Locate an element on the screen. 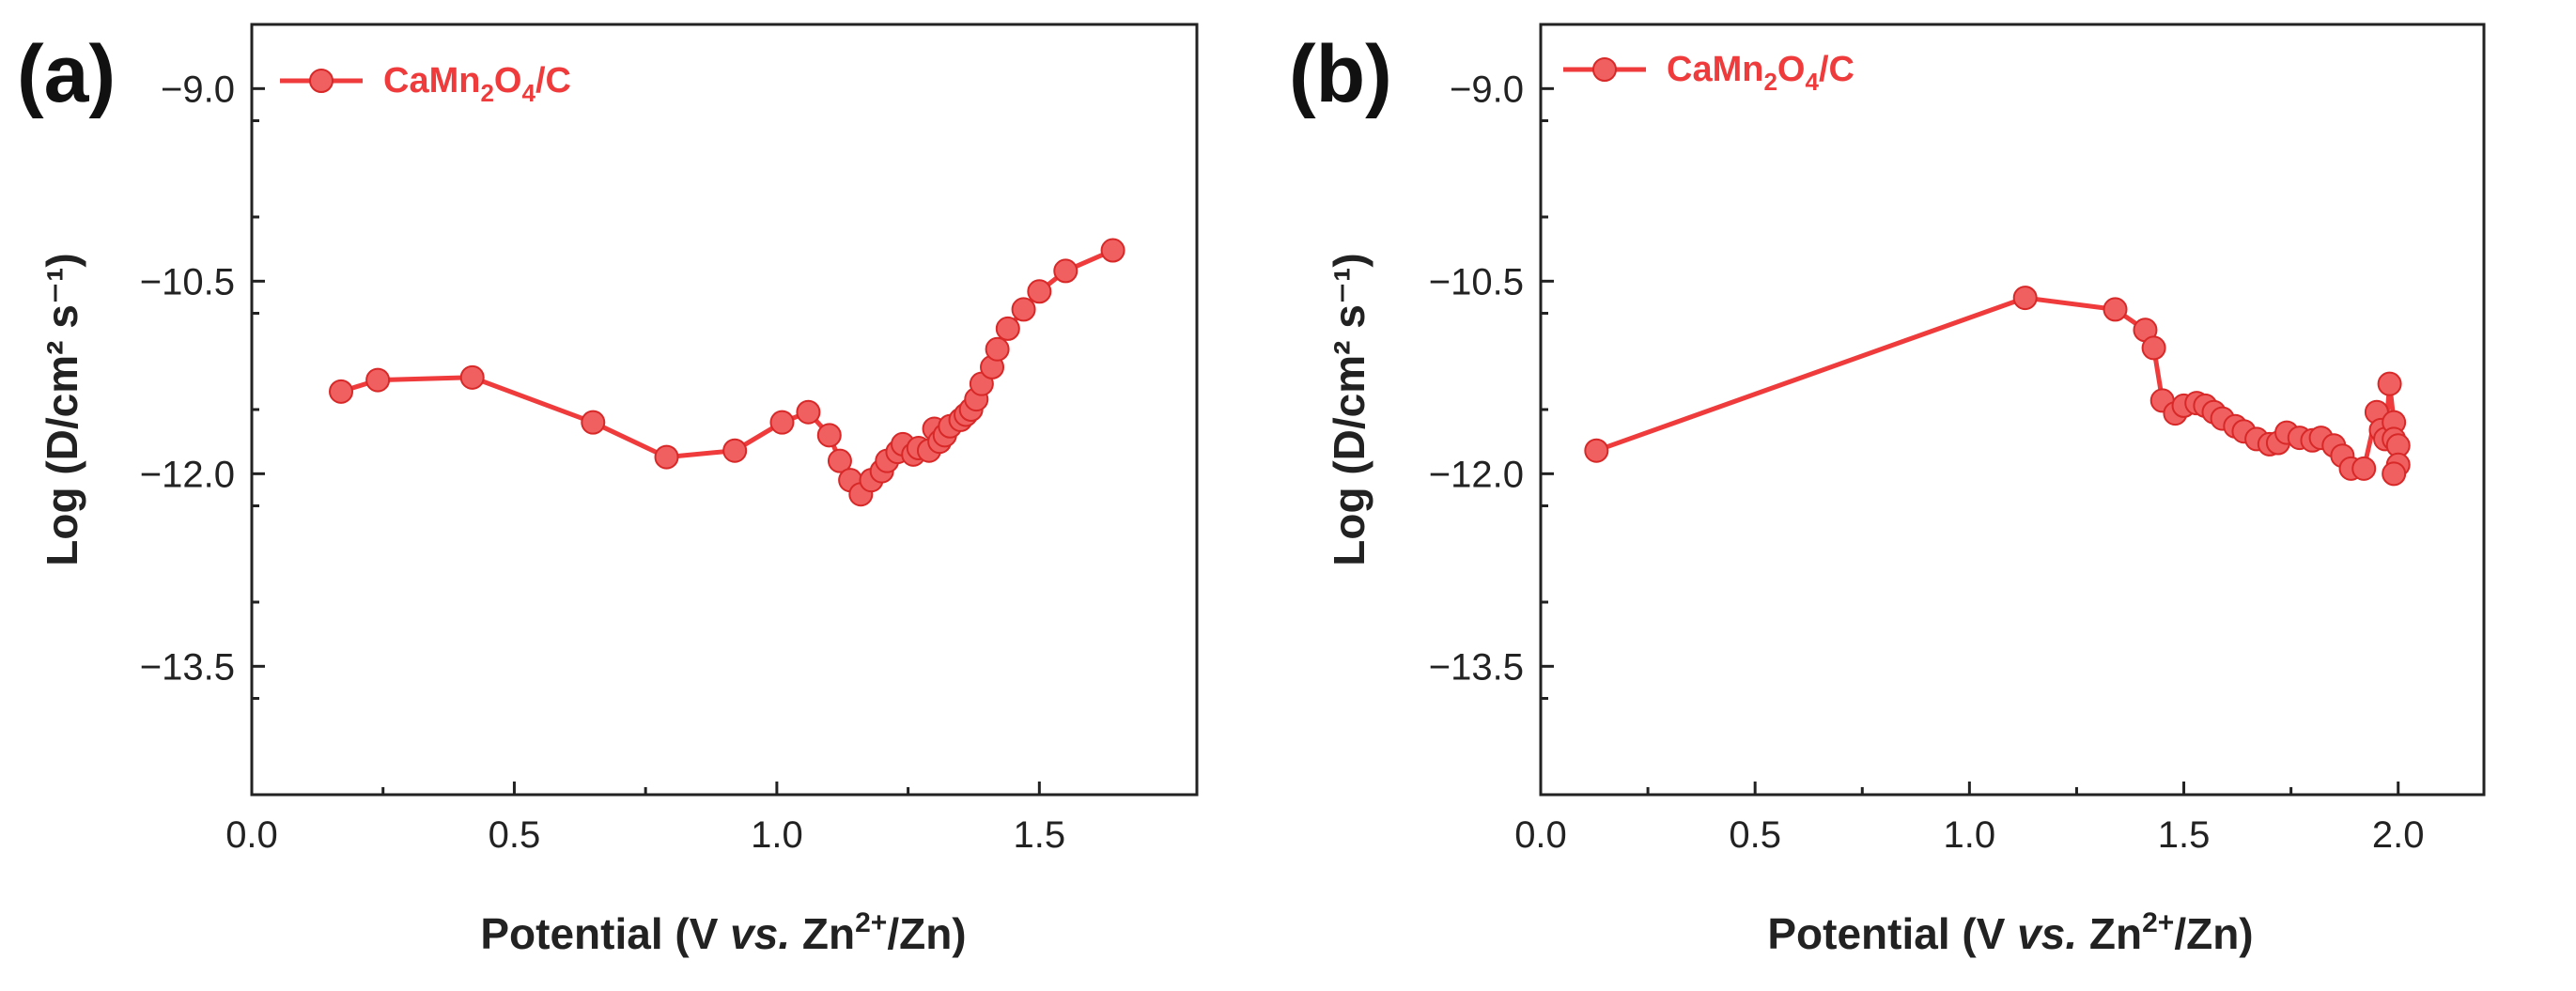  x-axis-label-a: Potential (V vs. Zn2+/Zn) is located at coordinates (723, 932).